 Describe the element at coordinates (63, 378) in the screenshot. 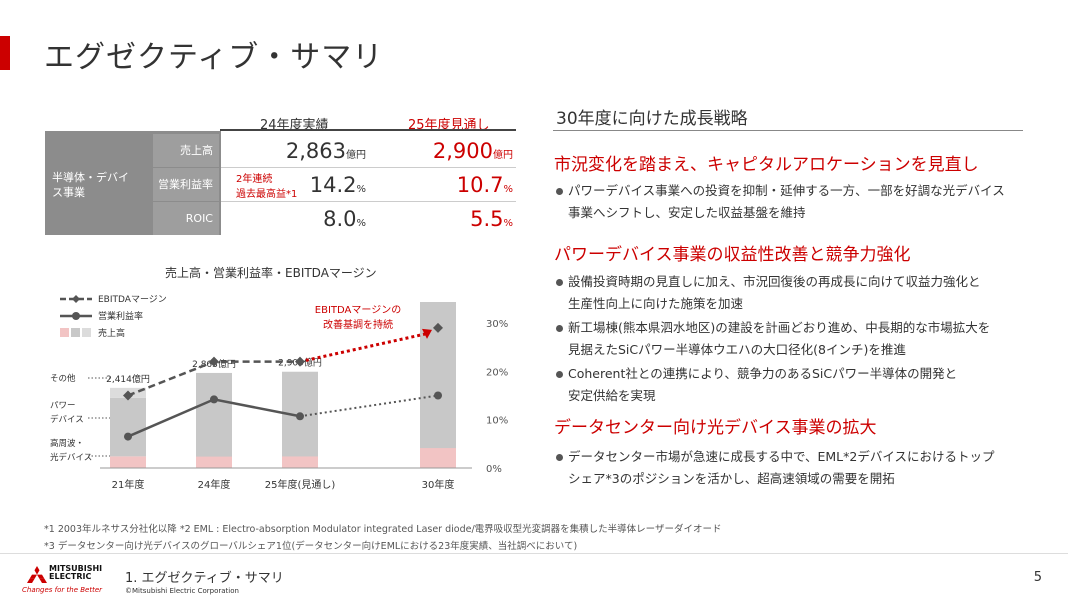

I see `segment-label: その他` at that location.